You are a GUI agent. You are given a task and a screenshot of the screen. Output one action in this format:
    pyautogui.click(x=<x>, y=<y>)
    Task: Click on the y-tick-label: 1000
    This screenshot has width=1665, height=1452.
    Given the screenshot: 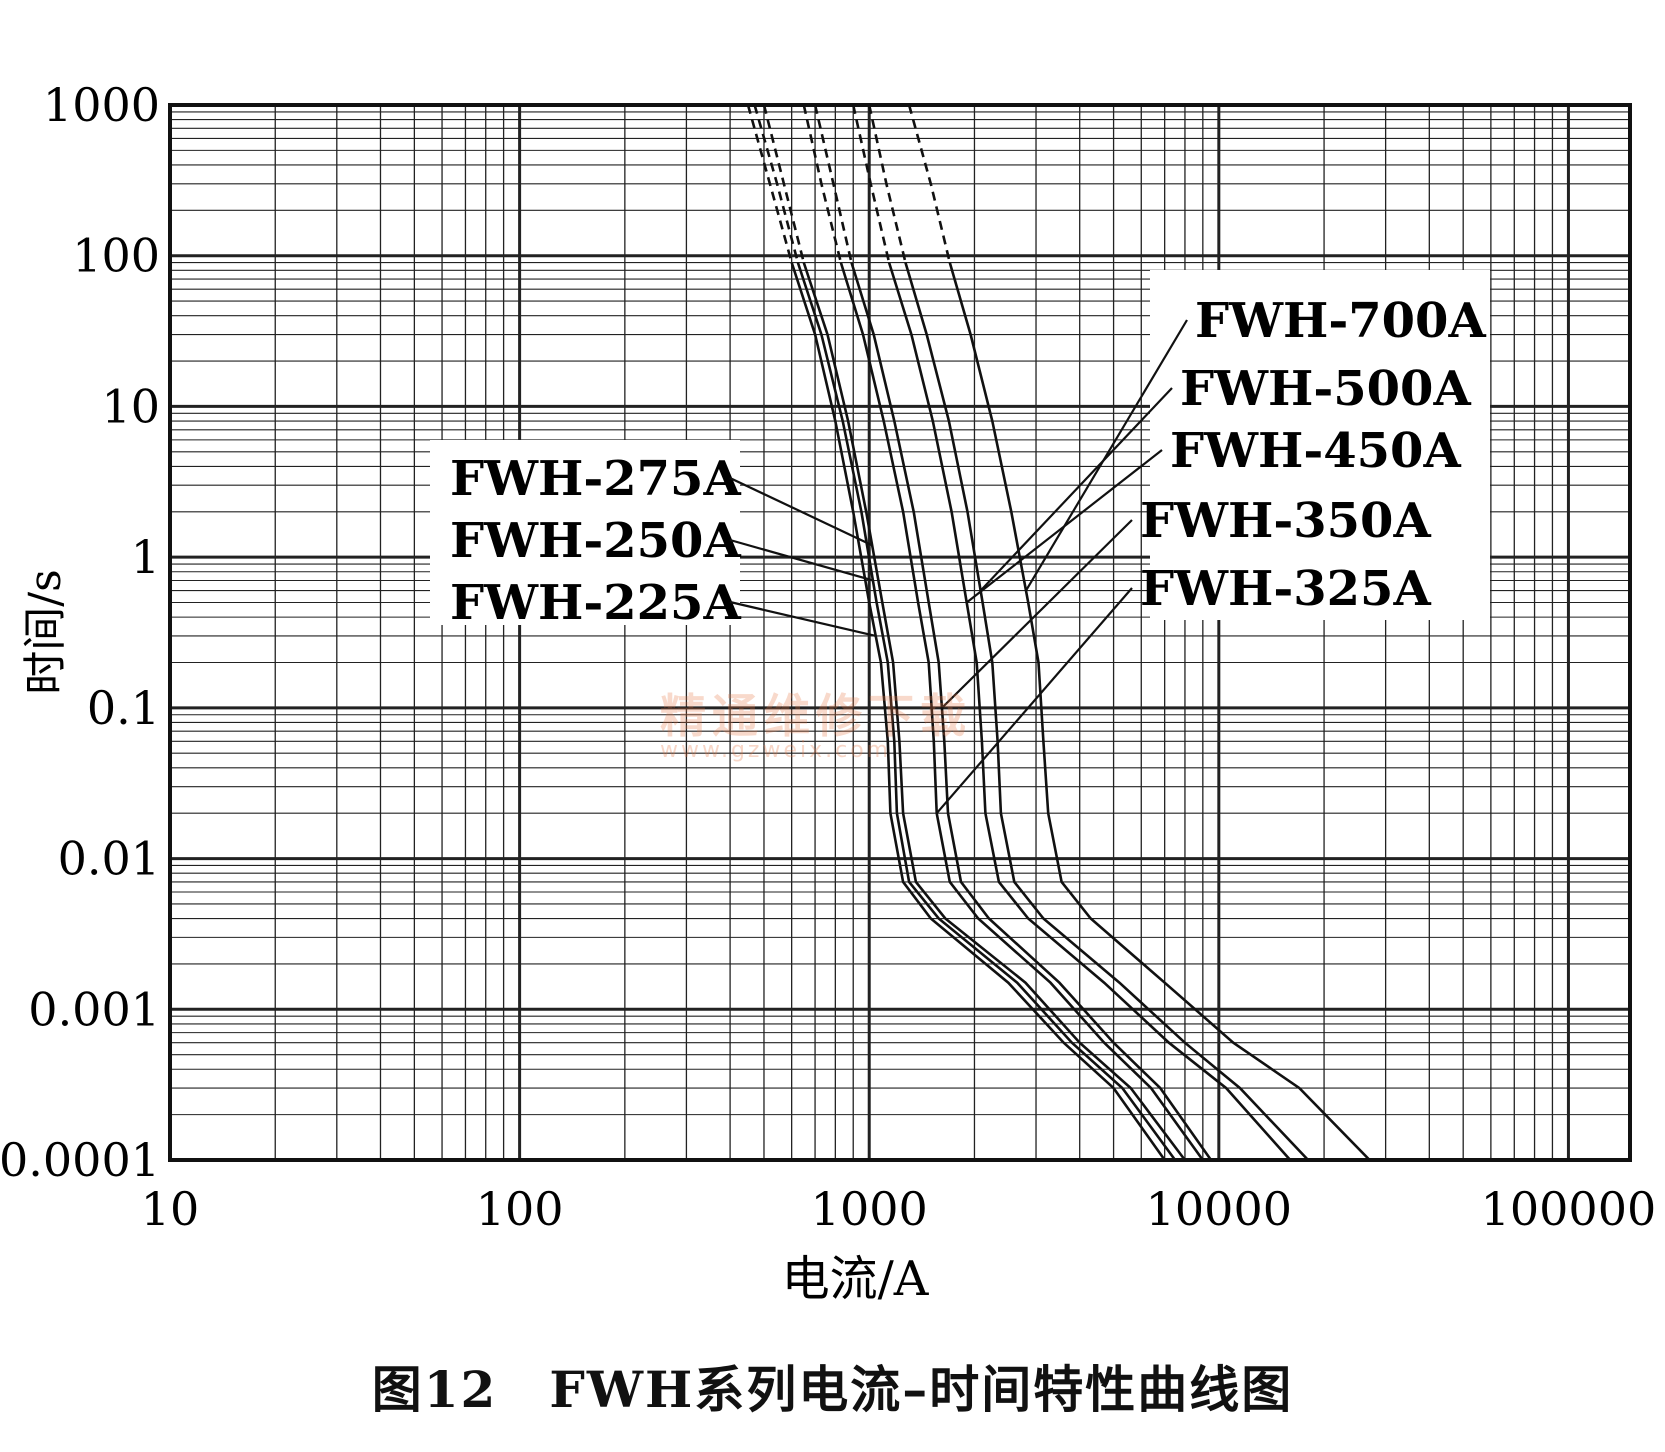 What is the action you would take?
    pyautogui.click(x=101, y=105)
    